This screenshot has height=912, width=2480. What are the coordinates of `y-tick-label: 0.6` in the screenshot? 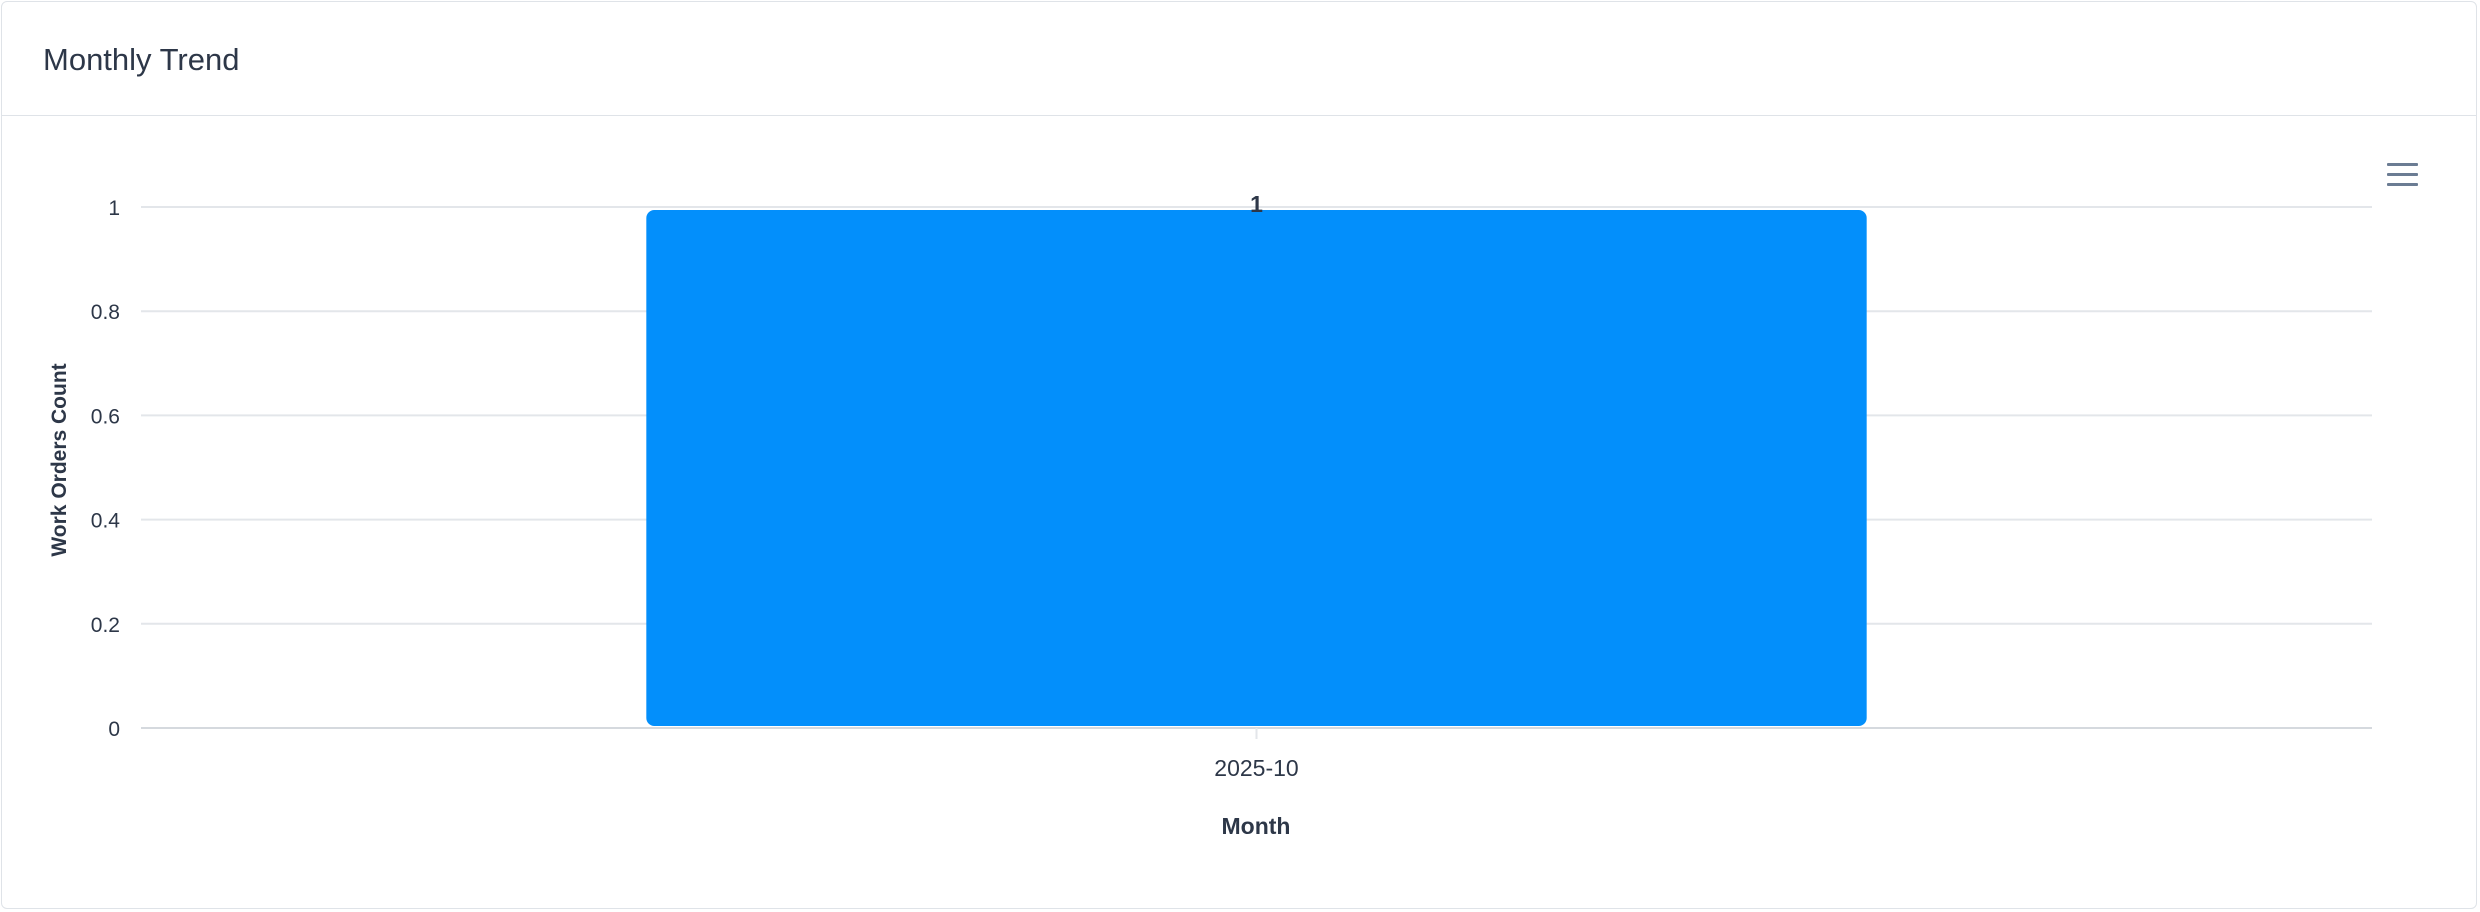 It's located at (105, 416).